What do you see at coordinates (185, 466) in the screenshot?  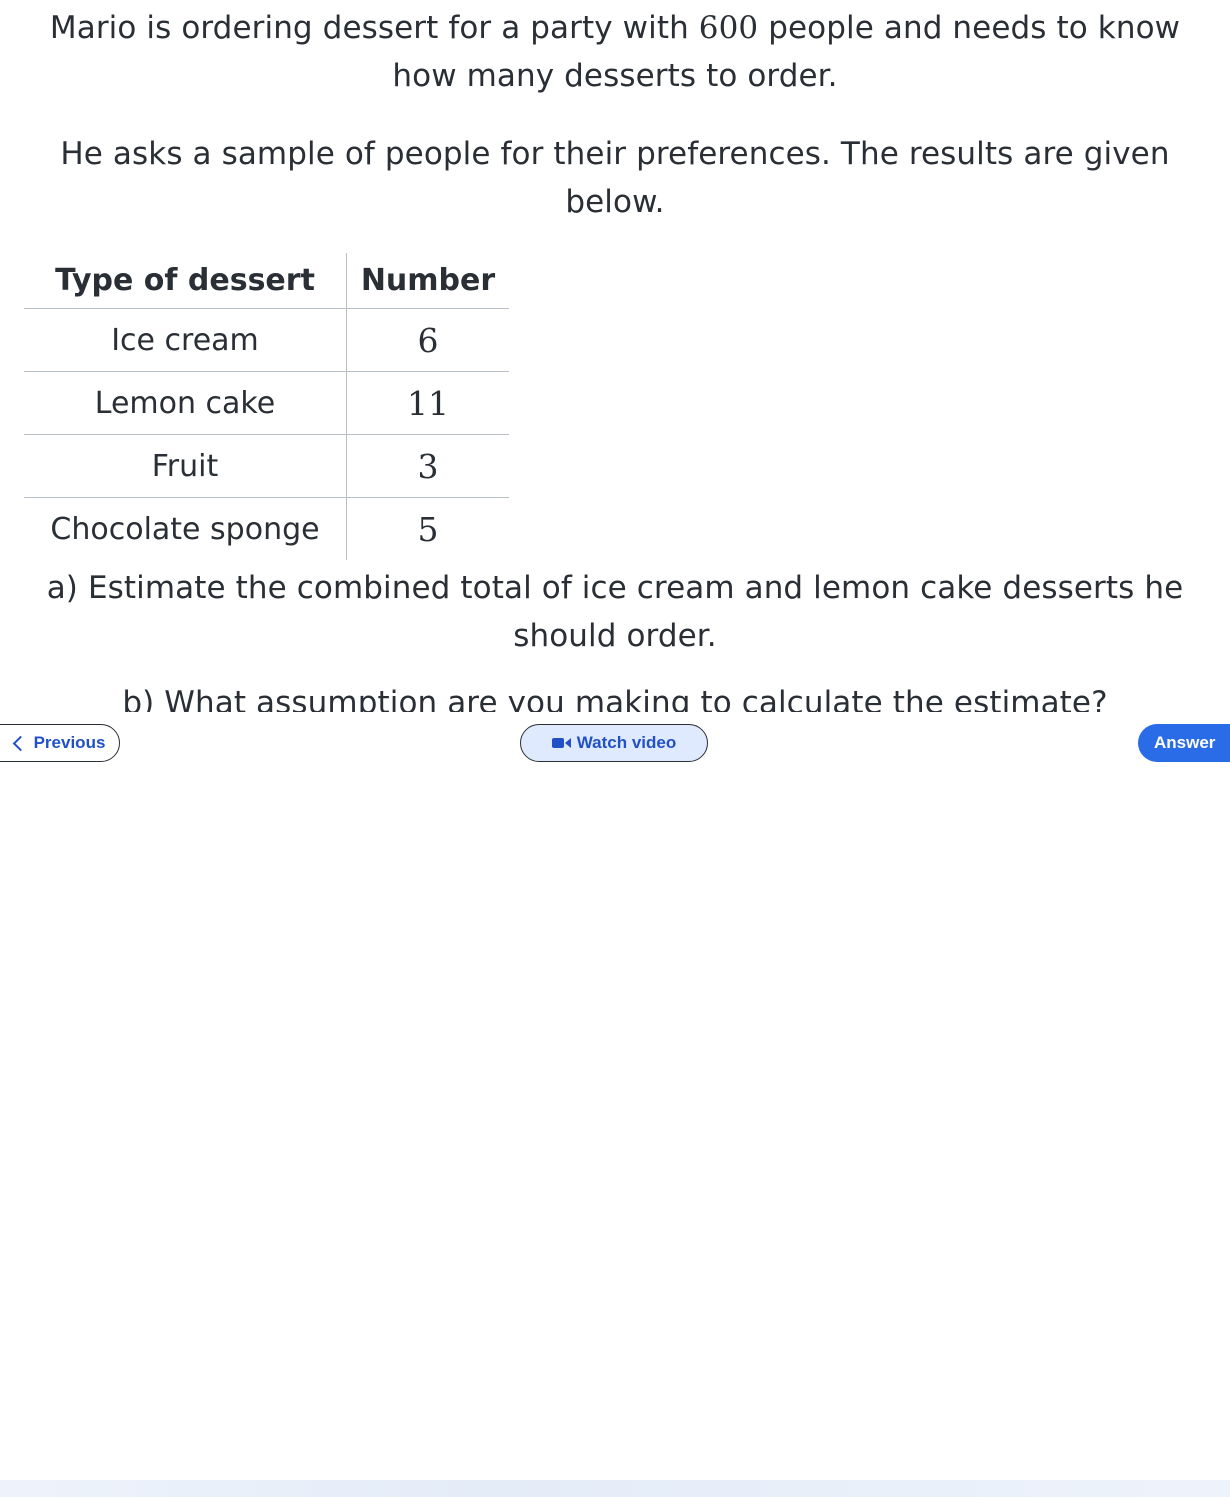 I see `dessert-type-cell: Fruit` at bounding box center [185, 466].